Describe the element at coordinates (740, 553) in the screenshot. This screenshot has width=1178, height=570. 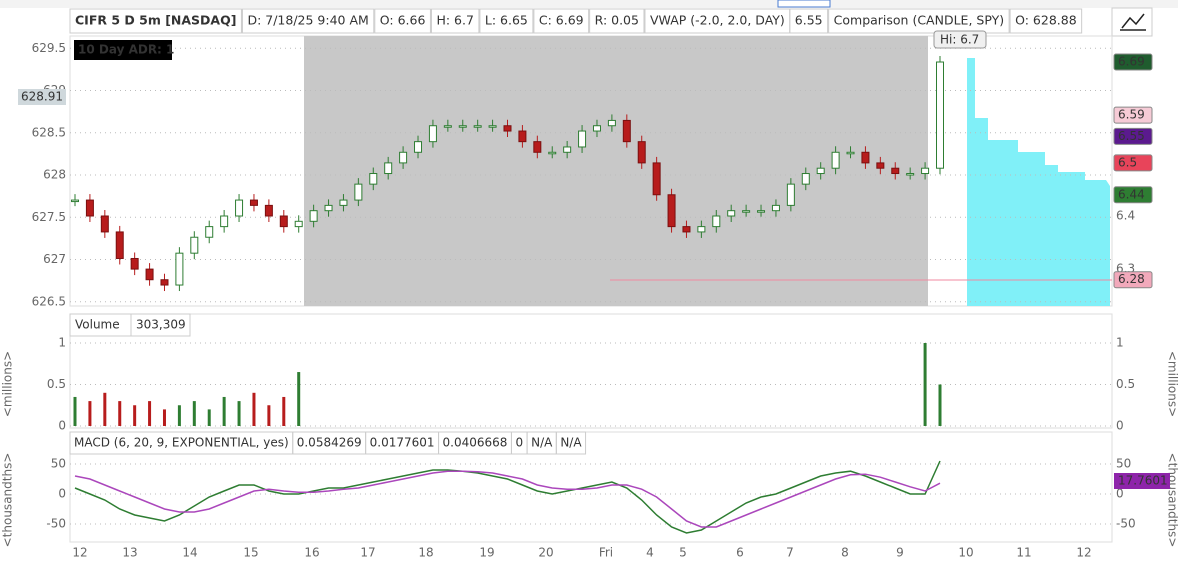
I see `x-tick-label: 6` at that location.